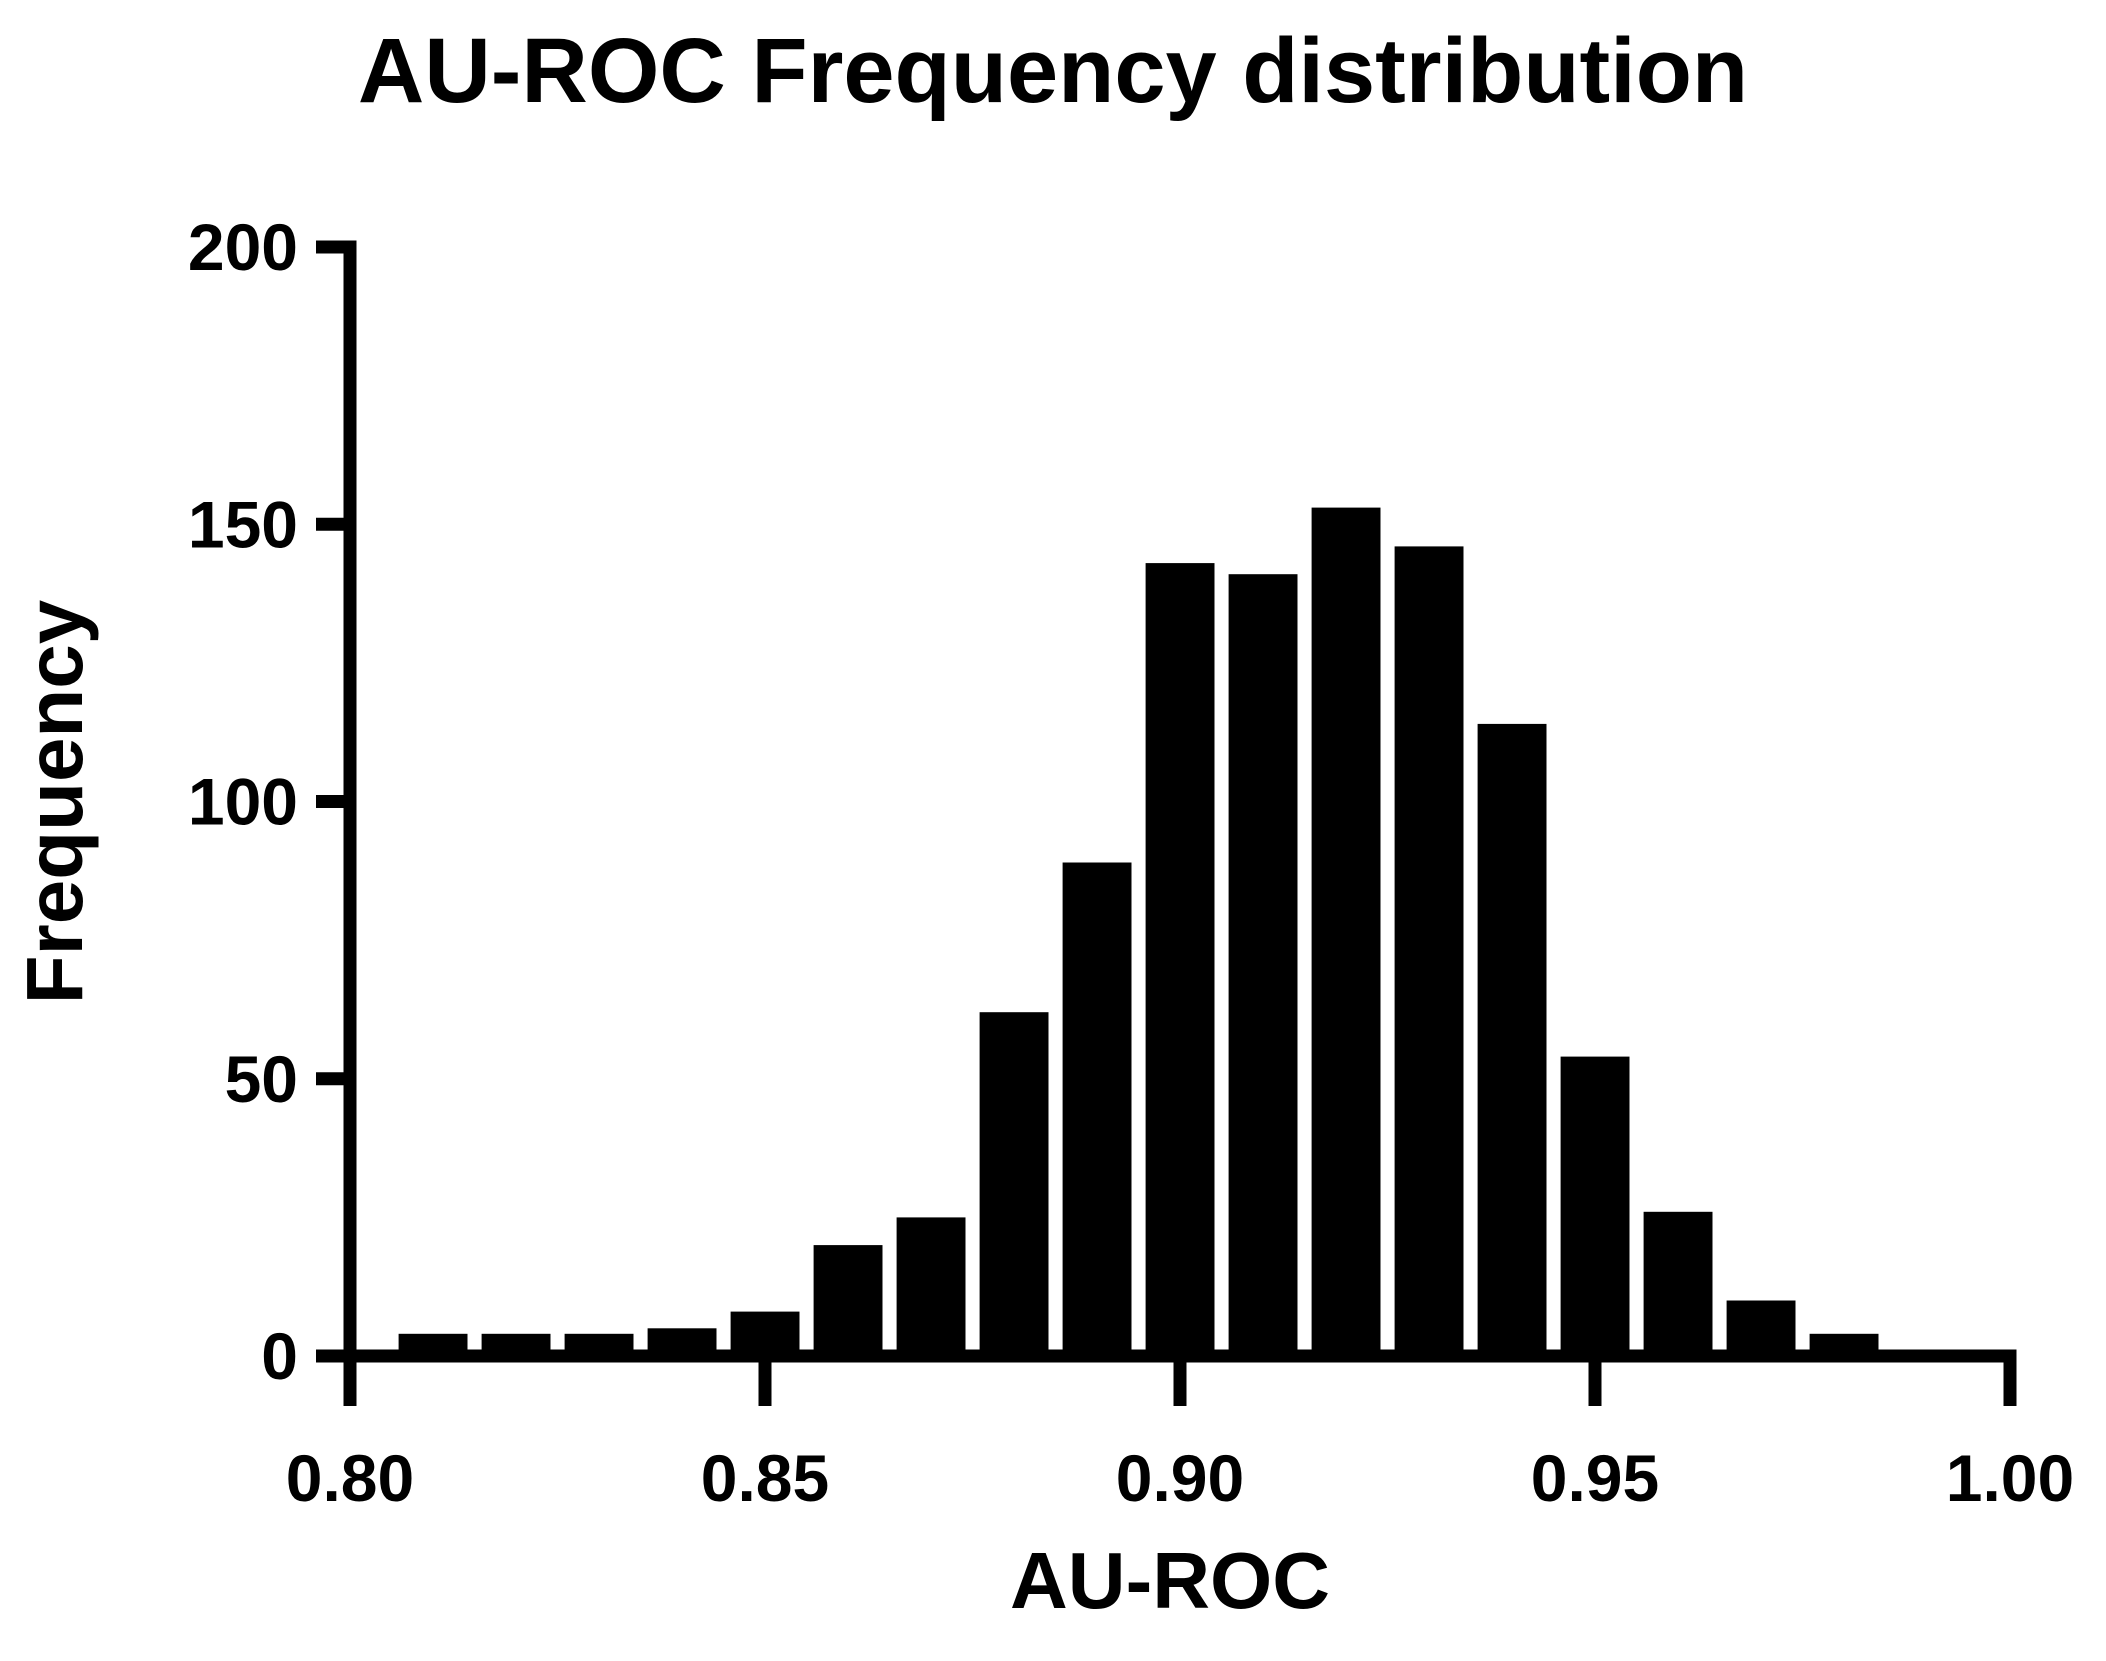  What do you see at coordinates (279, 1356) in the screenshot?
I see `y-tick-label: 0` at bounding box center [279, 1356].